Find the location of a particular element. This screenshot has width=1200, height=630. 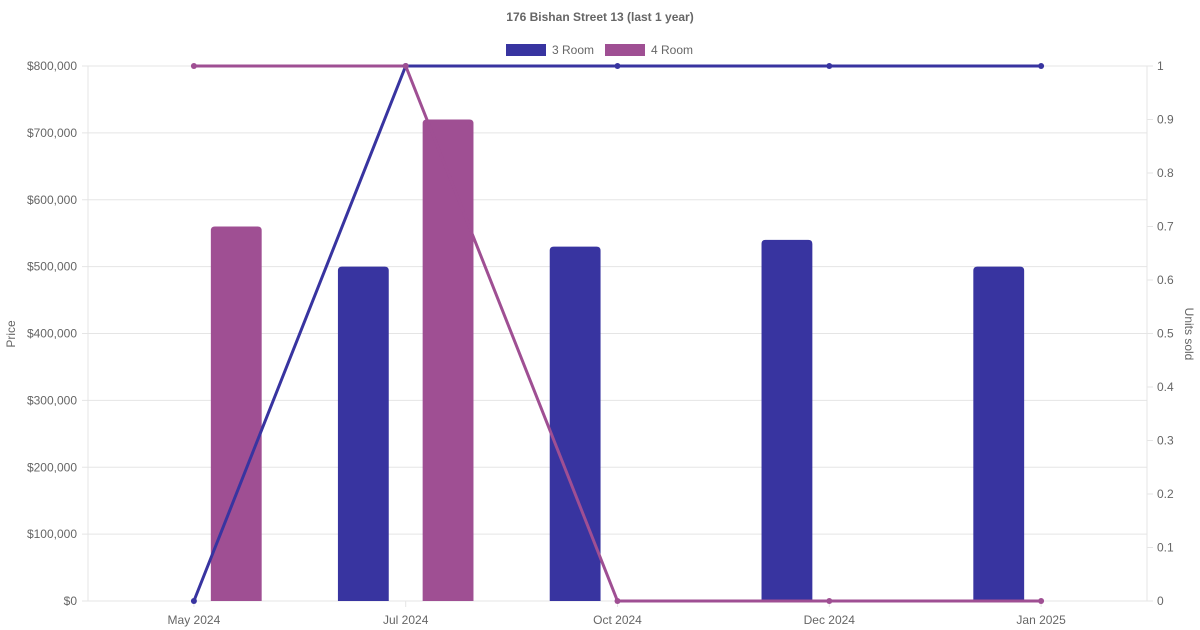

x-axis: May 2024 Jul 2024 Oct 2024 Dec 2024 Jan 2025 is located at coordinates (617, 614).